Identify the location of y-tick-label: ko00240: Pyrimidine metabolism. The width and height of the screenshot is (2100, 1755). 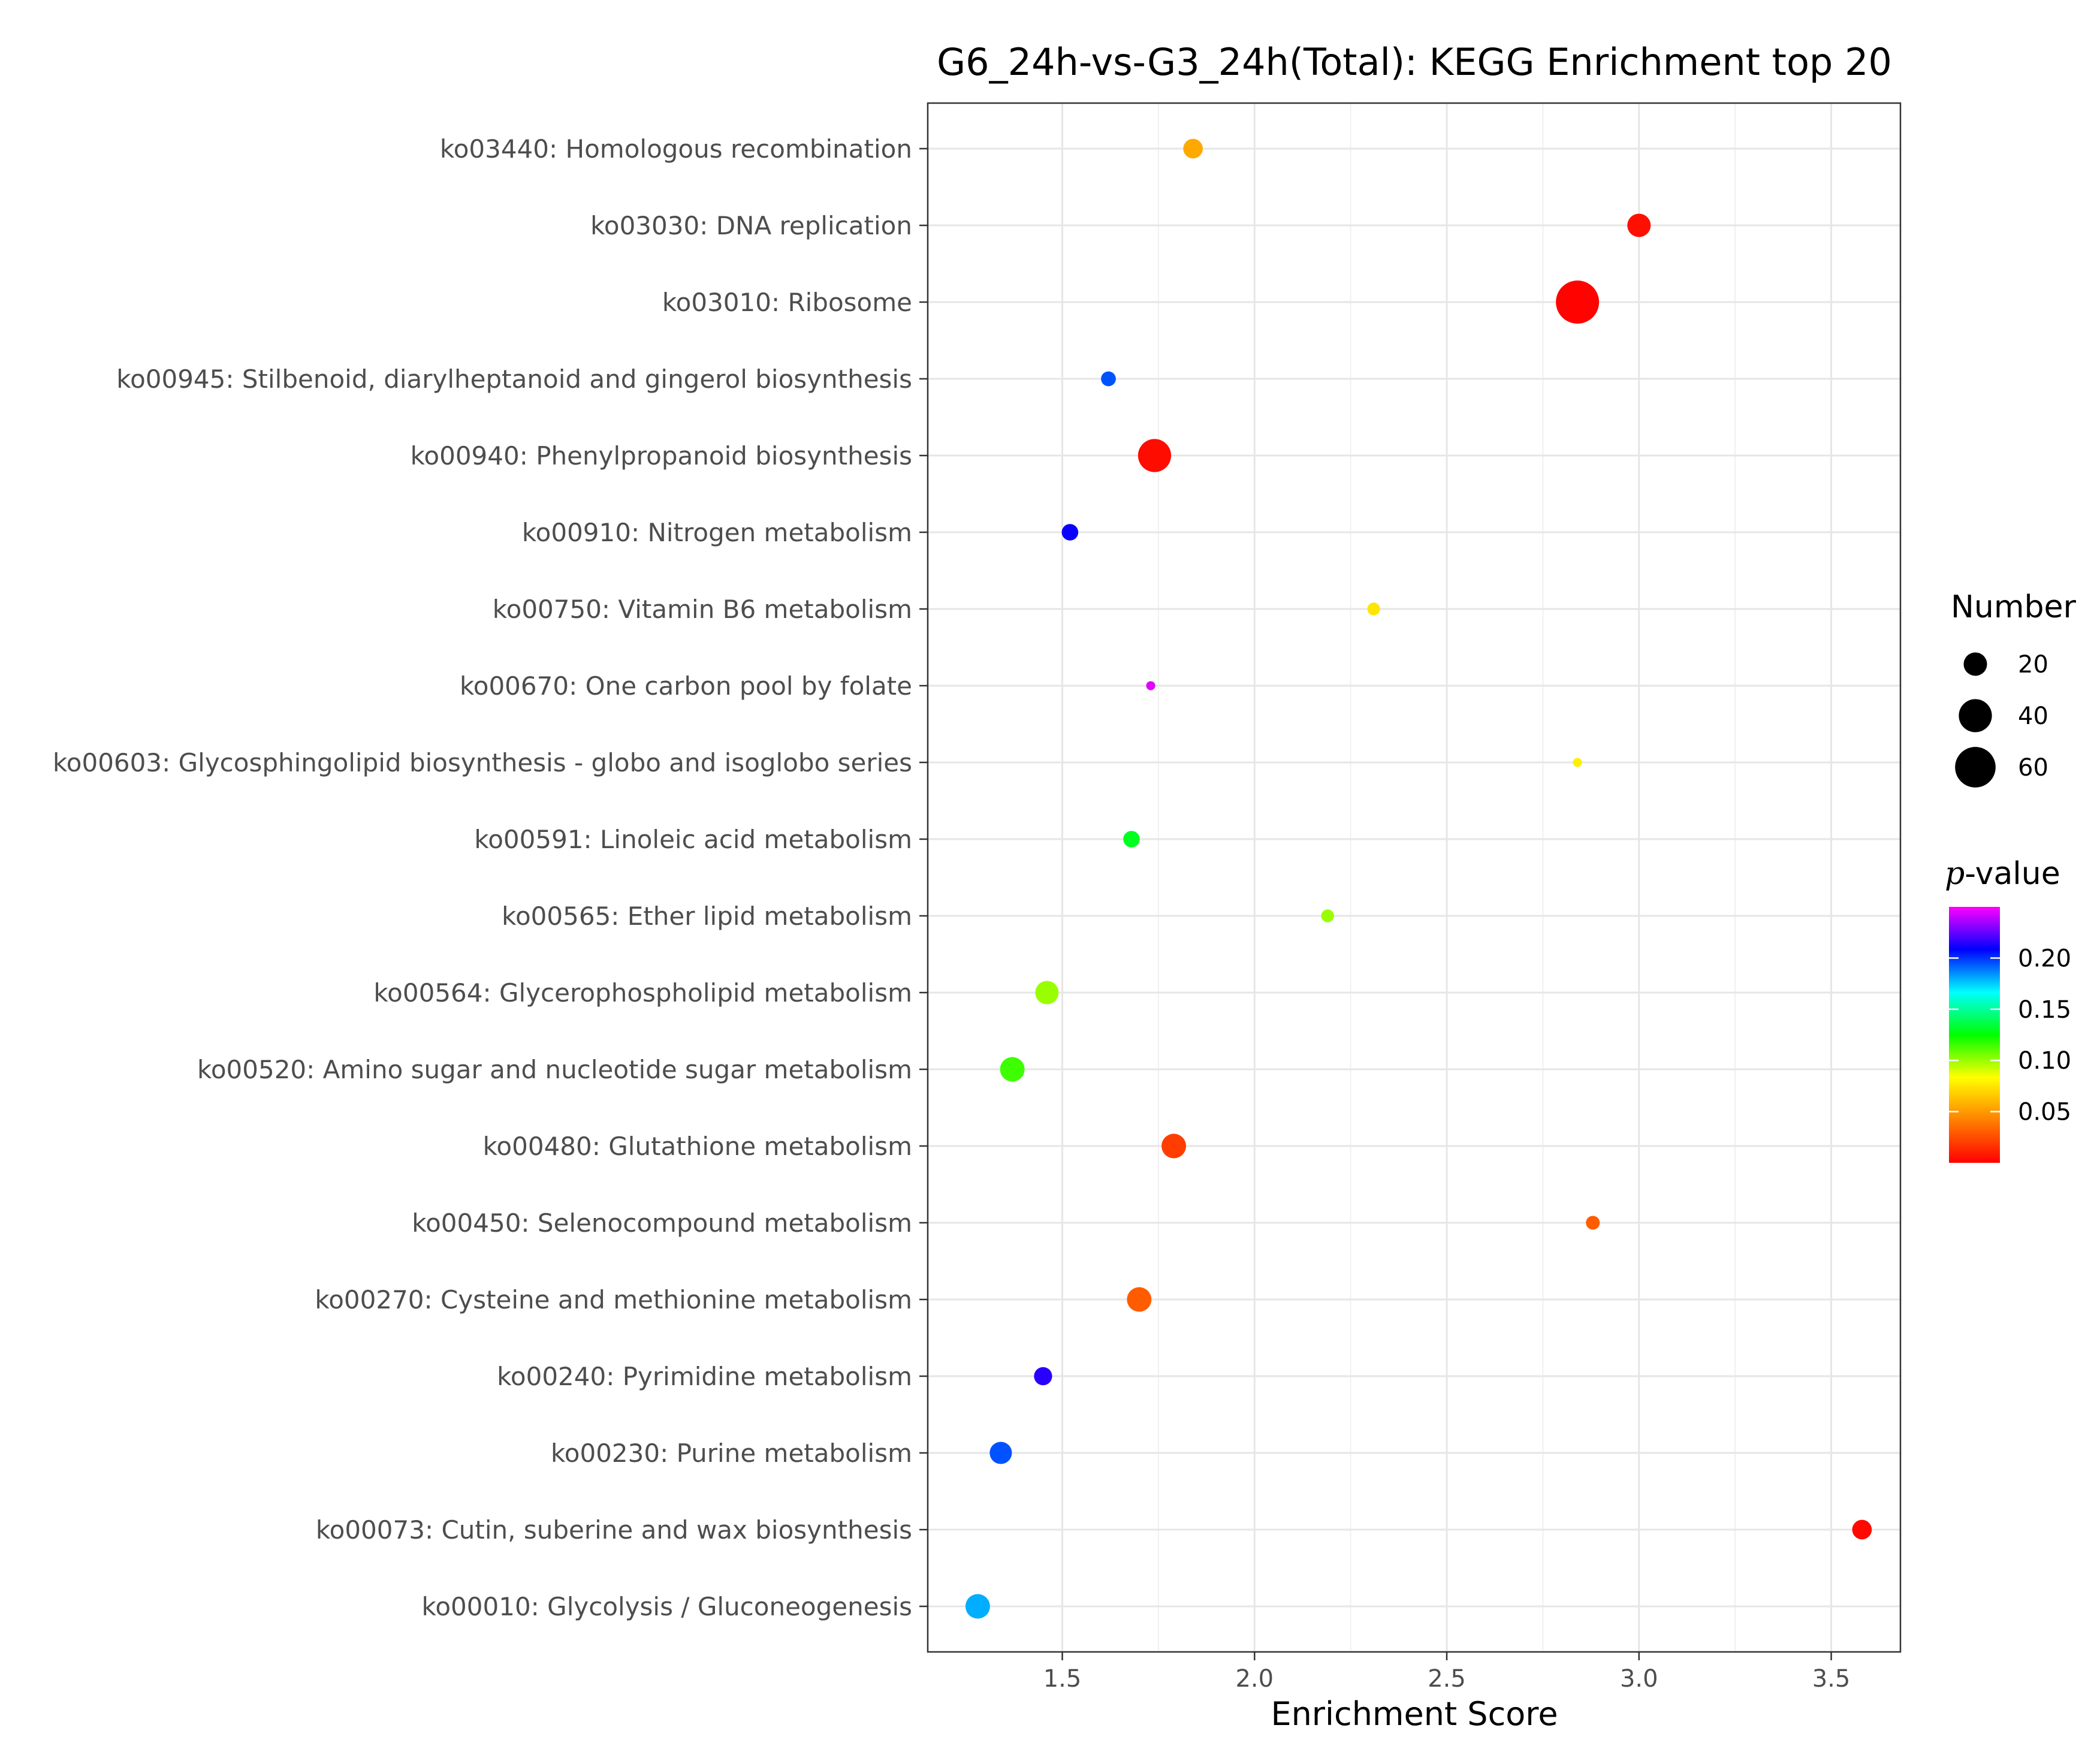
(704, 1376).